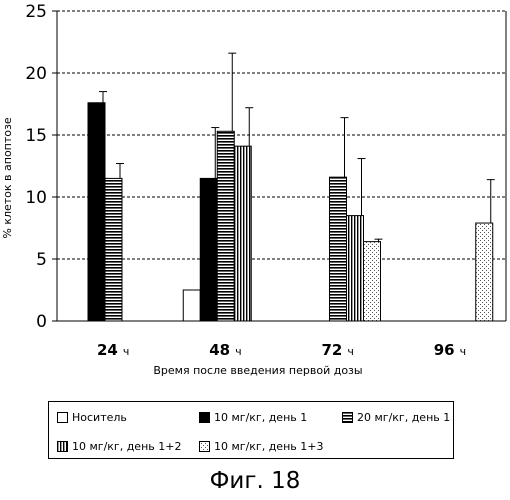  I want to click on x-tick-label: 24 ч, so click(113, 350).